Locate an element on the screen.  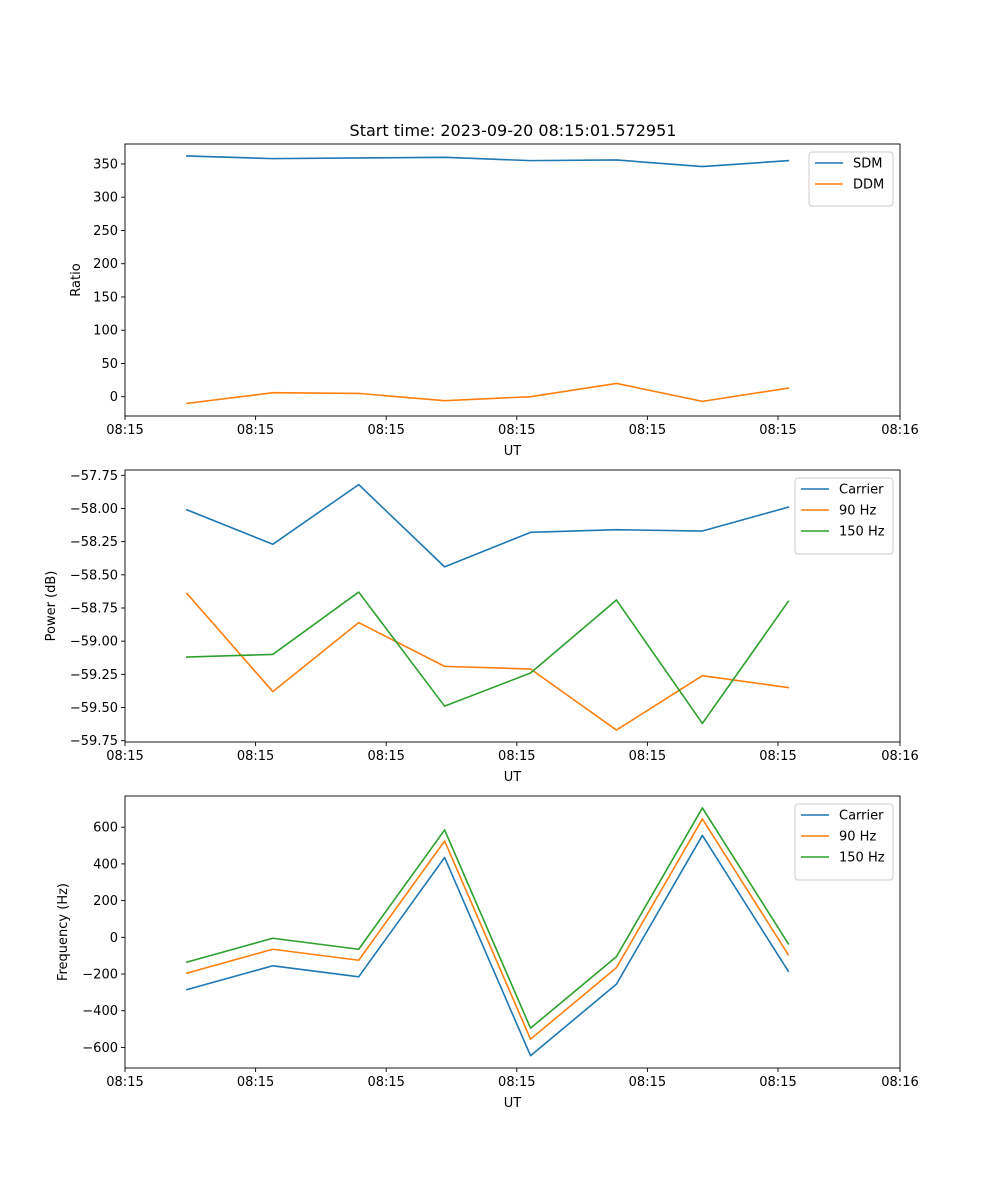
y-tick-label: −59.50 is located at coordinates (94, 708).